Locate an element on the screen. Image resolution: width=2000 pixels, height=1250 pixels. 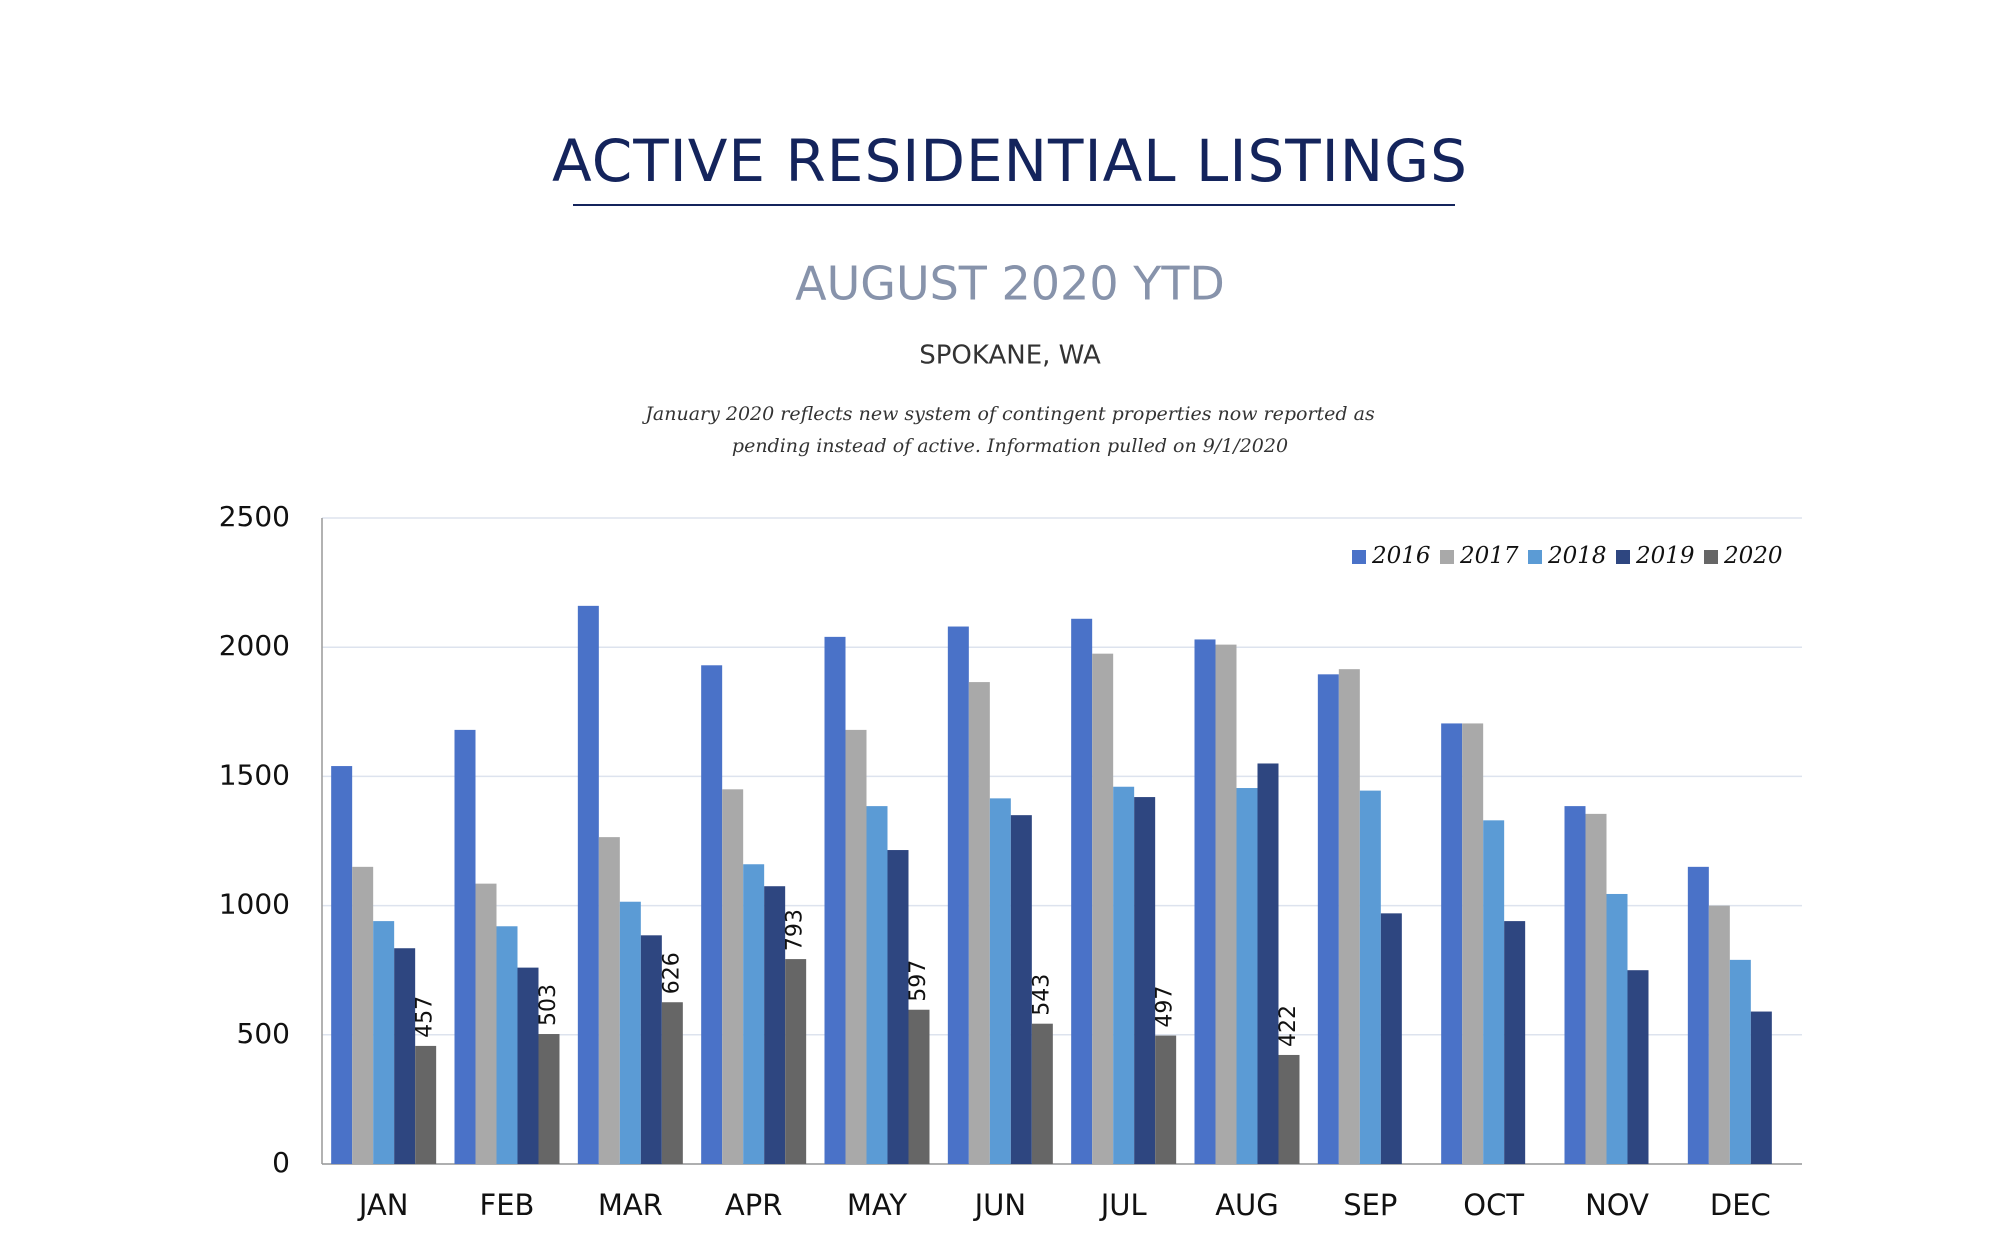
x-tick-label: APR is located at coordinates (753, 1205).